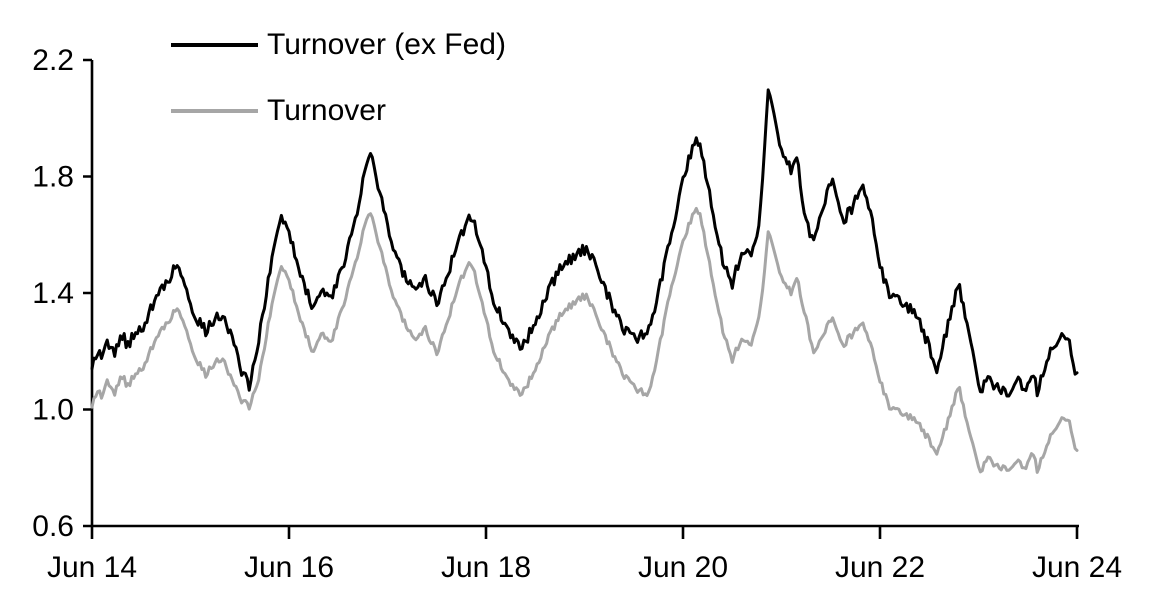 The width and height of the screenshot is (1152, 597). What do you see at coordinates (53, 293) in the screenshot?
I see `y-tick-label: 1.4` at bounding box center [53, 293].